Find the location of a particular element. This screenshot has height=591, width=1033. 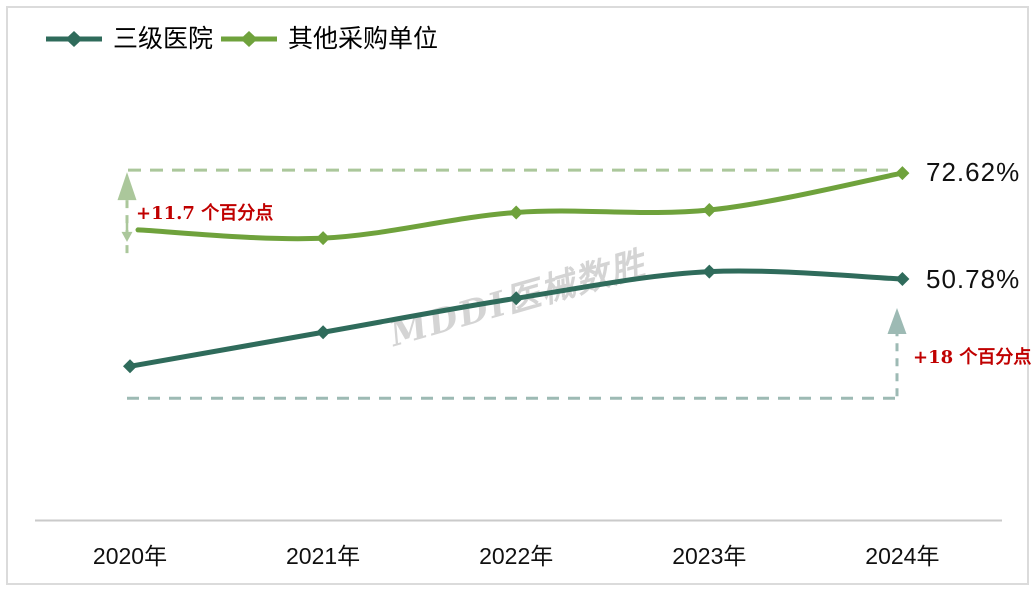

legend-marker-teal-icon is located at coordinates (74, 39).